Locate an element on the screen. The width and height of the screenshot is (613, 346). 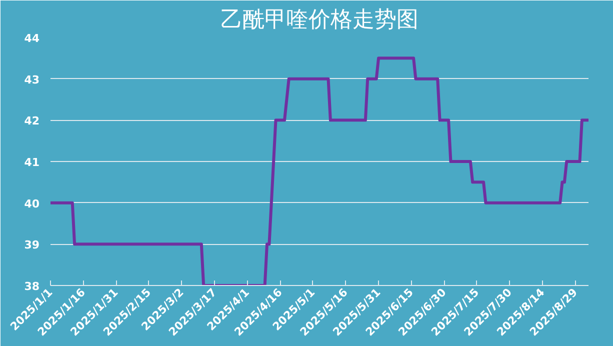
y-tick-label: 44 is located at coordinates (32, 38).